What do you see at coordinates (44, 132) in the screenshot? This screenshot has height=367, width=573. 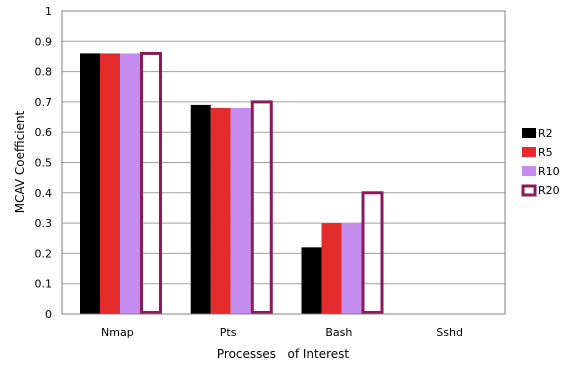 I see `y-tick-0.6: 0.6` at bounding box center [44, 132].